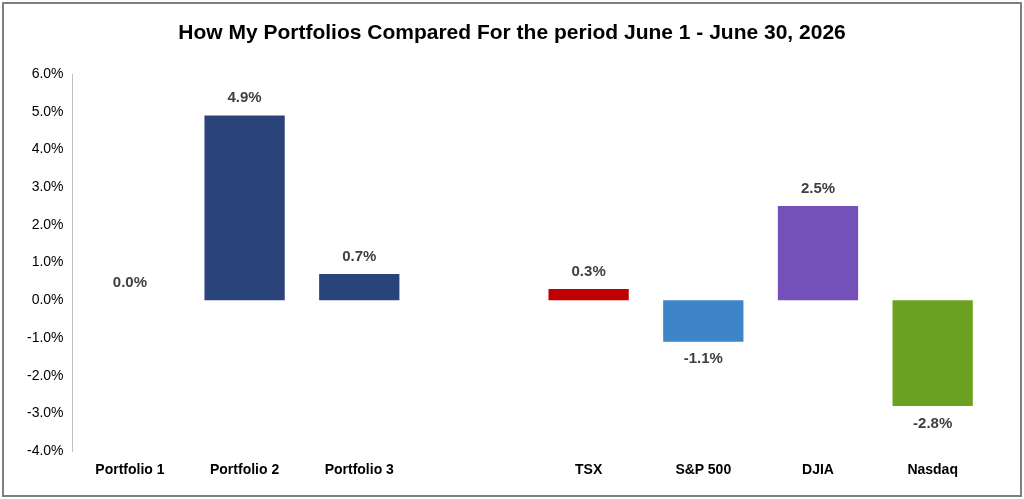 The image size is (1024, 499). I want to click on x-tick-label: Portfolio 1, so click(130, 469).